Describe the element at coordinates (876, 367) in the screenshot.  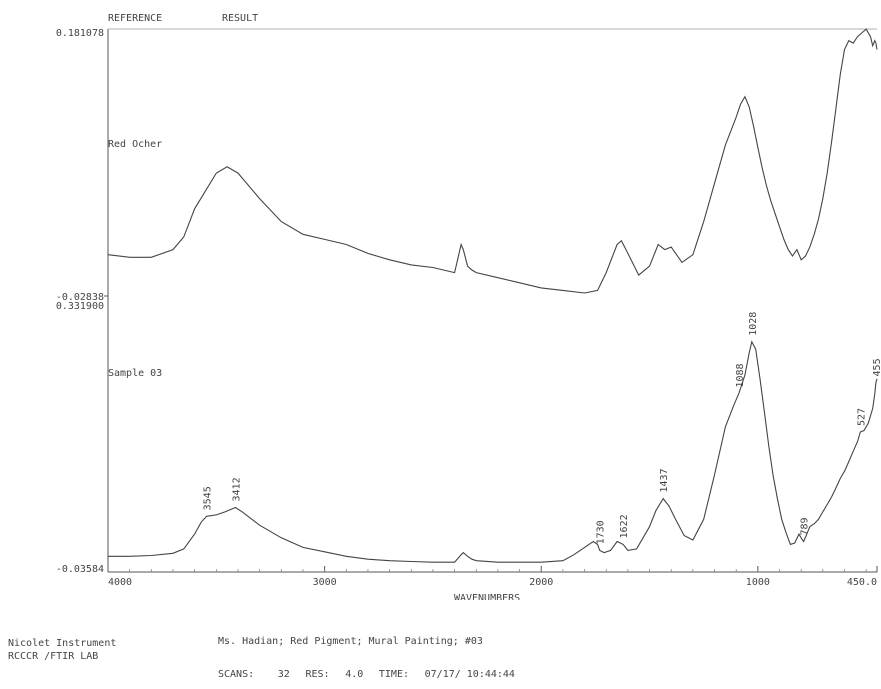
I see `peak-label-455: 455` at that location.